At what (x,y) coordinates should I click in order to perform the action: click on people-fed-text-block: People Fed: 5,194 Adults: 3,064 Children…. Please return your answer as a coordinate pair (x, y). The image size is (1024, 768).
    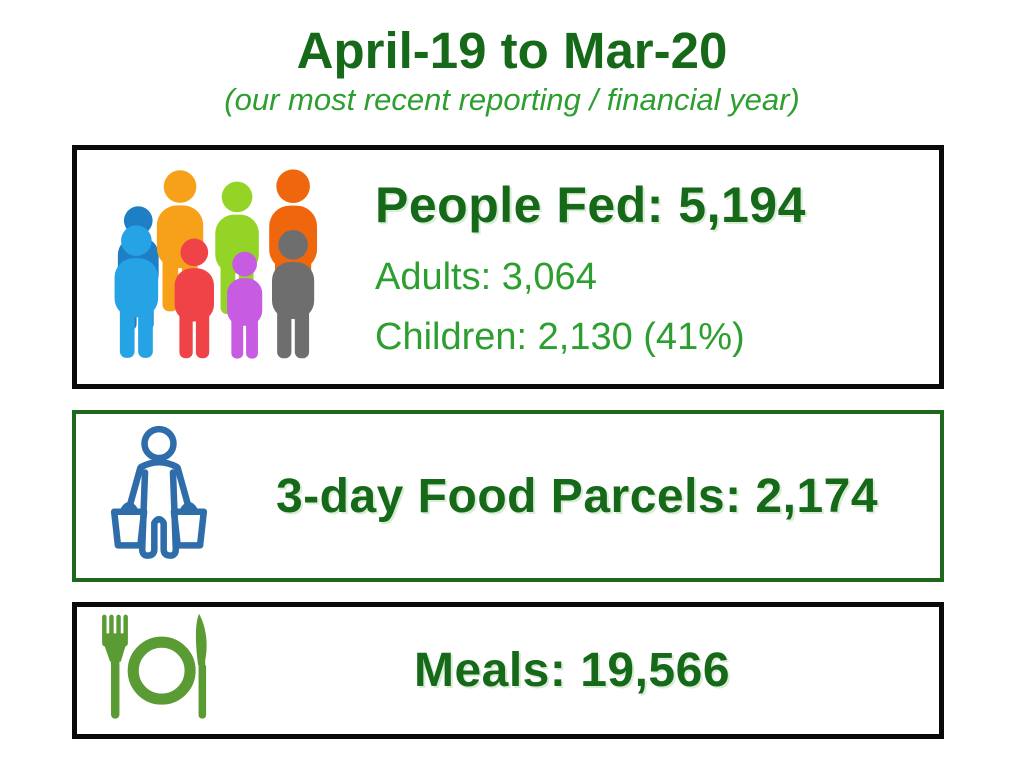
    Looking at the image, I should click on (590, 267).